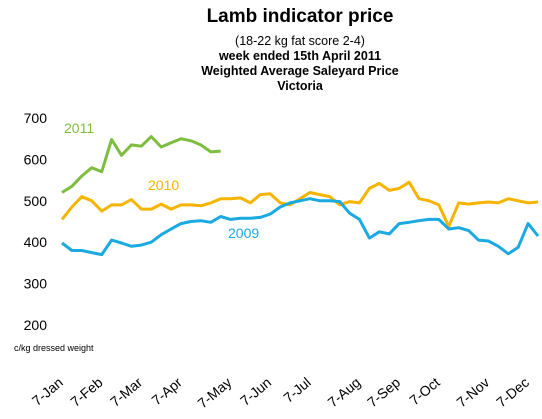  Describe the element at coordinates (297, 390) in the screenshot. I see `x-tick-label: 7-Jul` at that location.